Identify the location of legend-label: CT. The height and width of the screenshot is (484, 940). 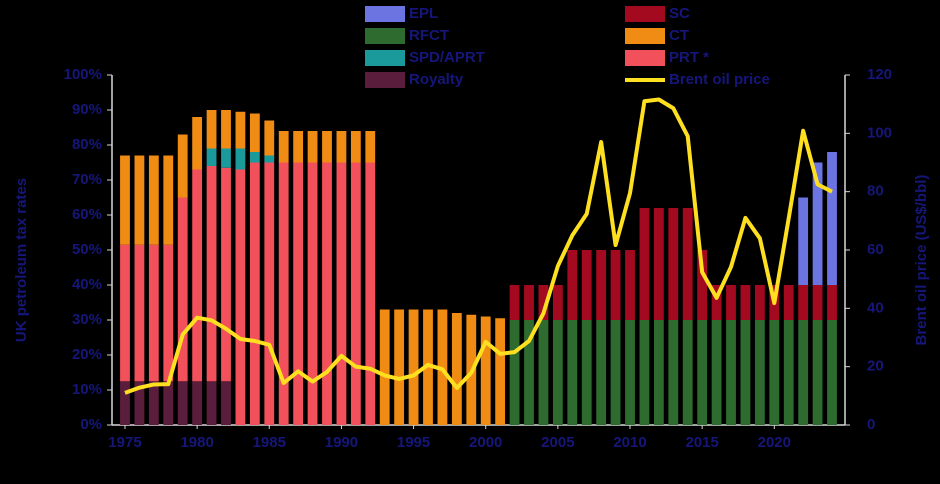
(679, 35).